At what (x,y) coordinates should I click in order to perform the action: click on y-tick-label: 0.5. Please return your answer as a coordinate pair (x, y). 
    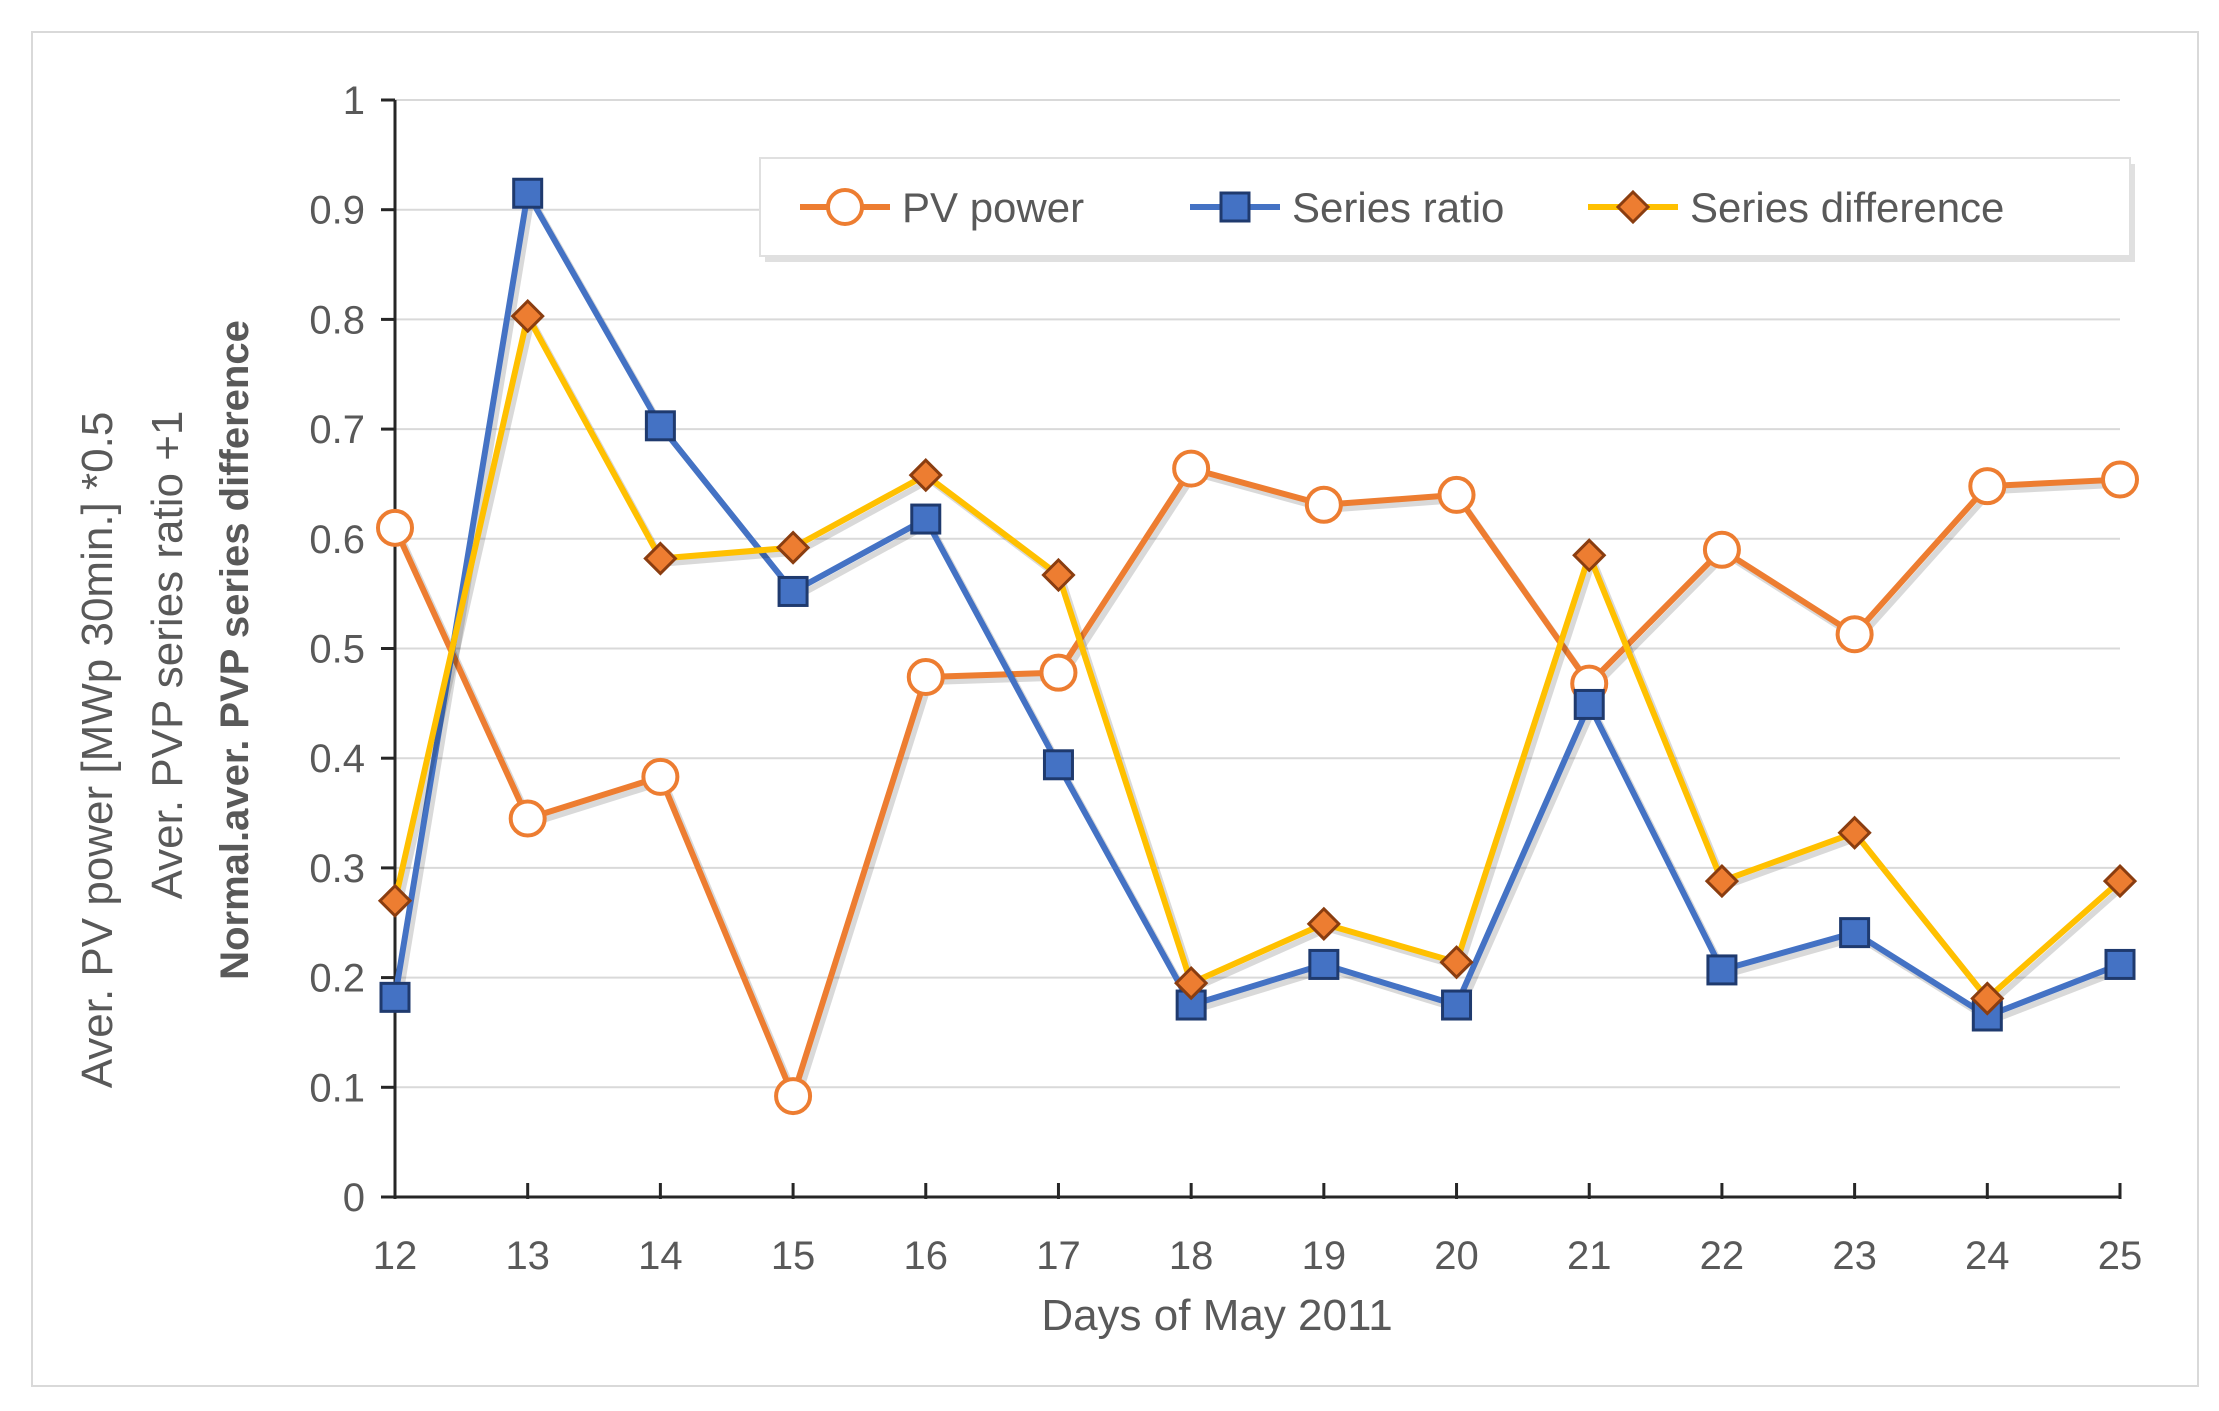
    Looking at the image, I should click on (337, 650).